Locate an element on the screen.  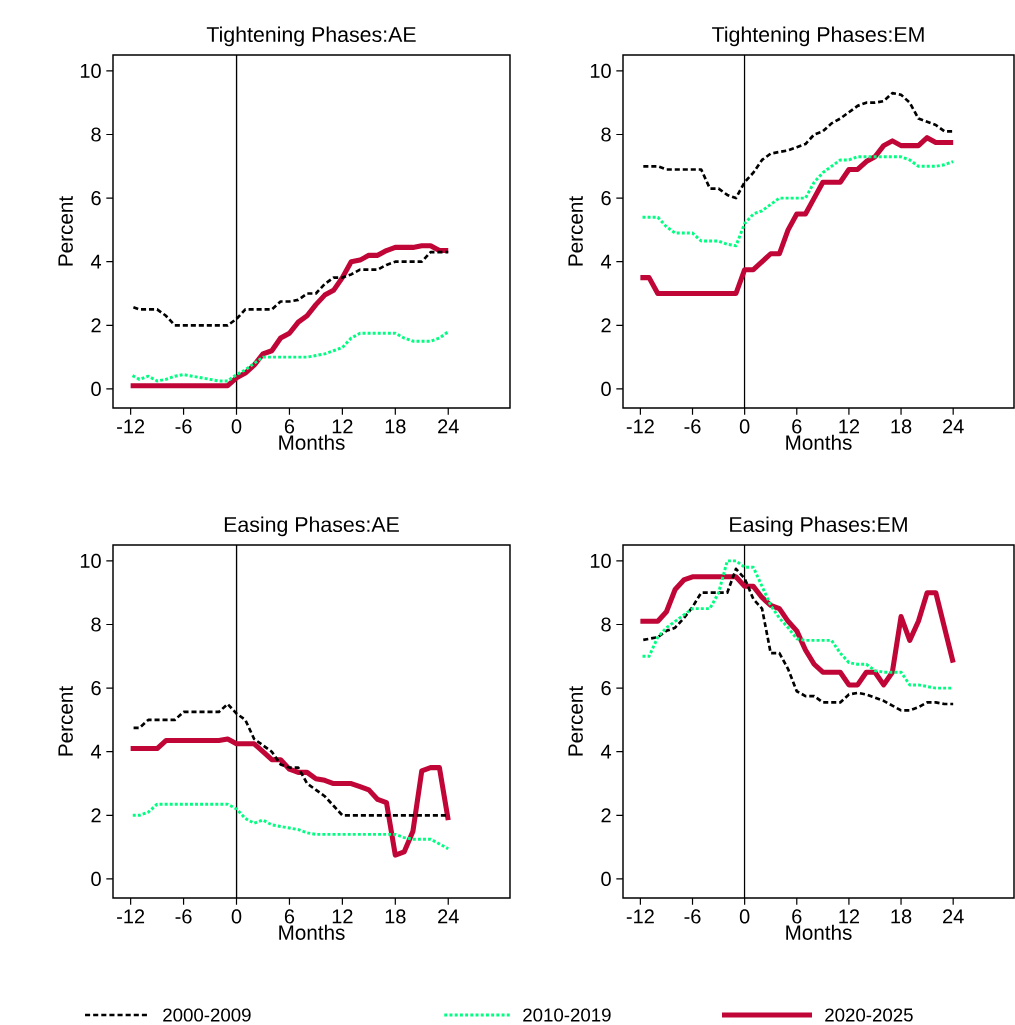
legend-label: 2020-2025 is located at coordinates (869, 1015).